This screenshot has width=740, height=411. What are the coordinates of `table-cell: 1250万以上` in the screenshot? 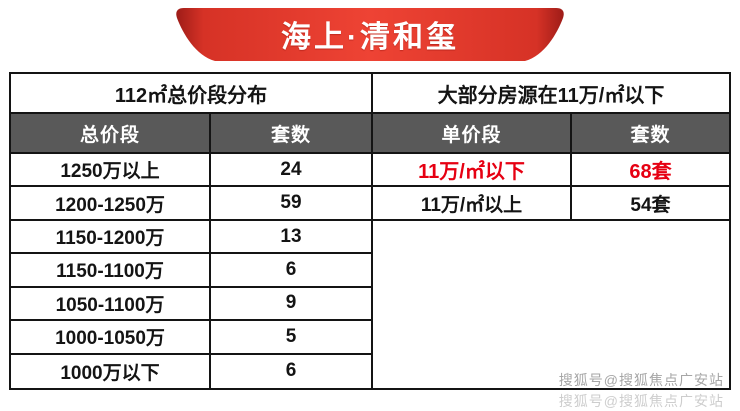 It's located at (111, 171).